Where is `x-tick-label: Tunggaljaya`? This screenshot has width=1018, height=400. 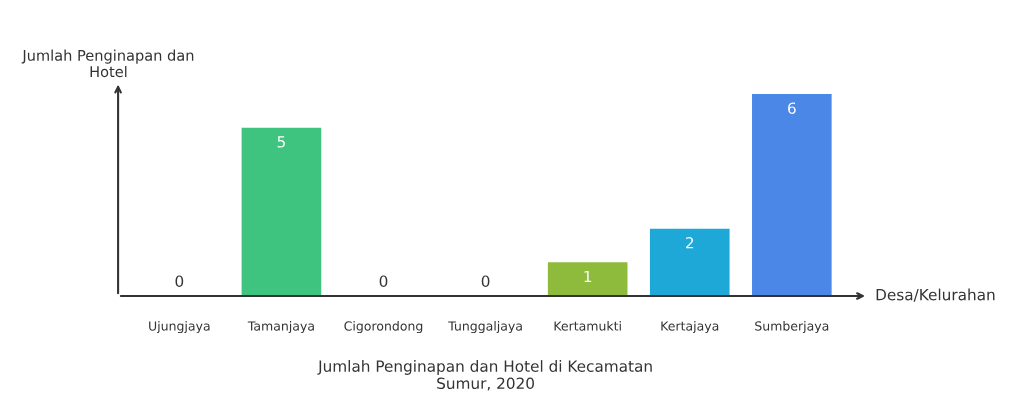 x-tick-label: Tunggaljaya is located at coordinates (485, 327).